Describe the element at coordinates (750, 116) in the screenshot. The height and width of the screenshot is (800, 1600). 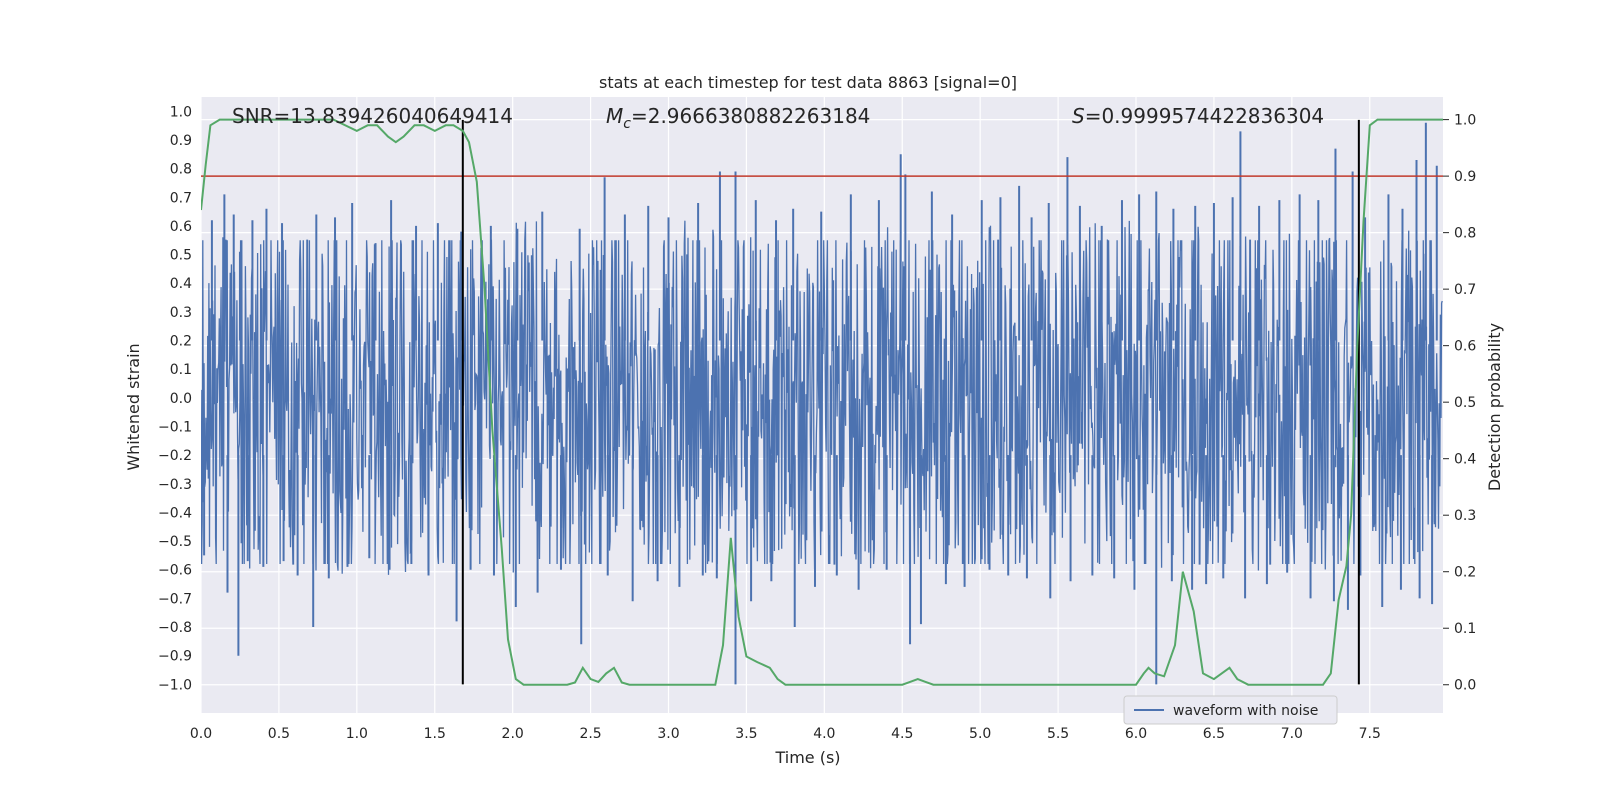
I see `chirp-mass-value: =2.9666380882263184` at that location.